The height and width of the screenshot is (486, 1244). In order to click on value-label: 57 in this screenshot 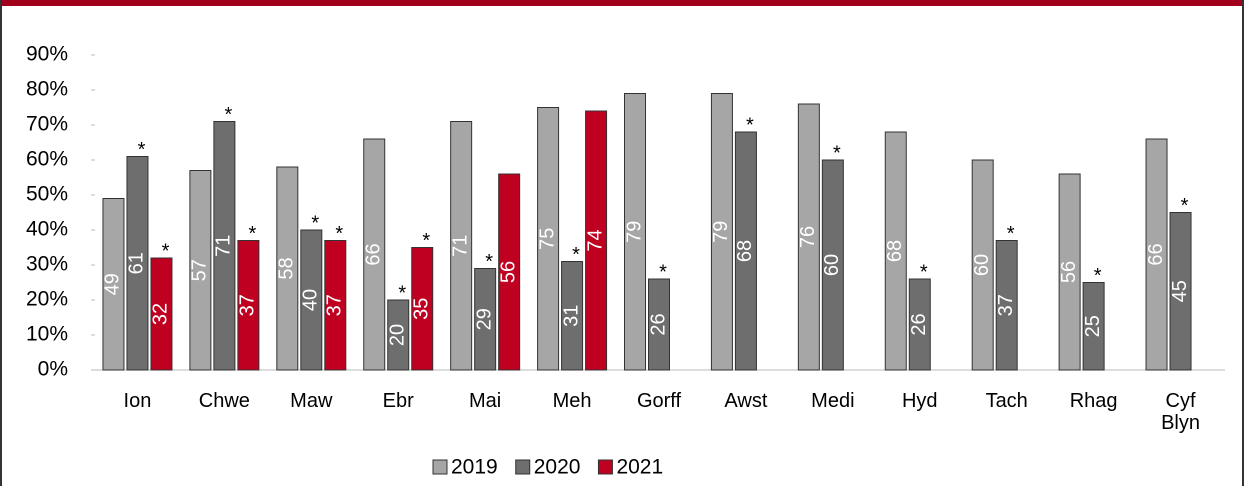, I will do `click(200, 270)`.